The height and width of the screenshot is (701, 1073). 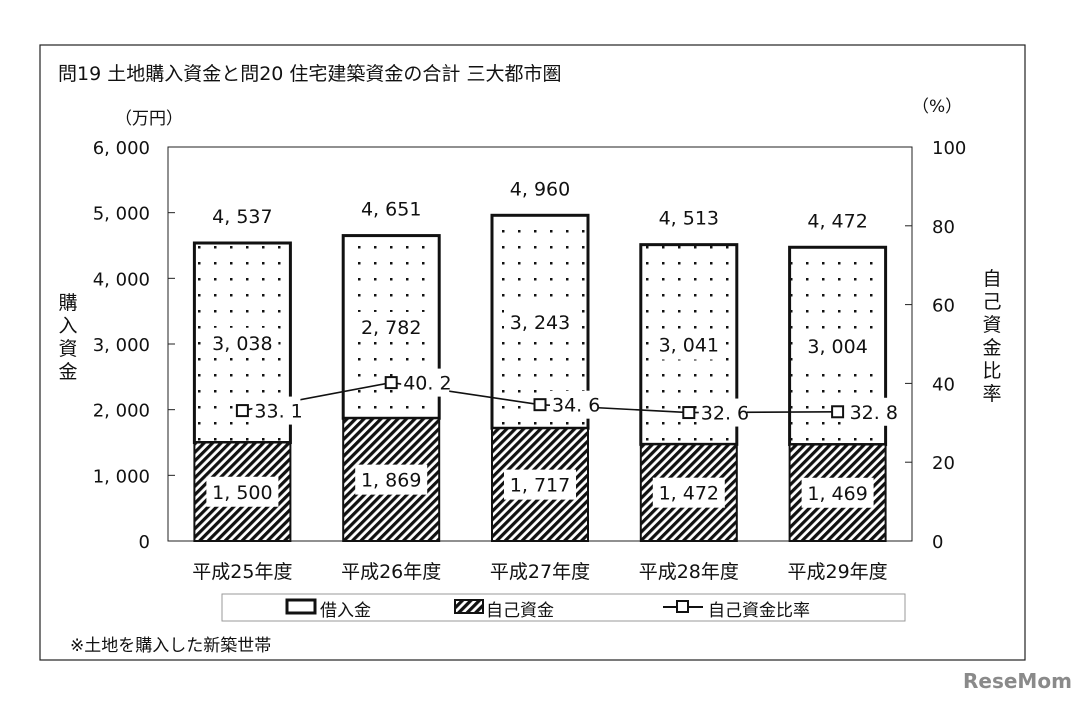 I want to click on label-borrowed: 3, 004, so click(x=837, y=347).